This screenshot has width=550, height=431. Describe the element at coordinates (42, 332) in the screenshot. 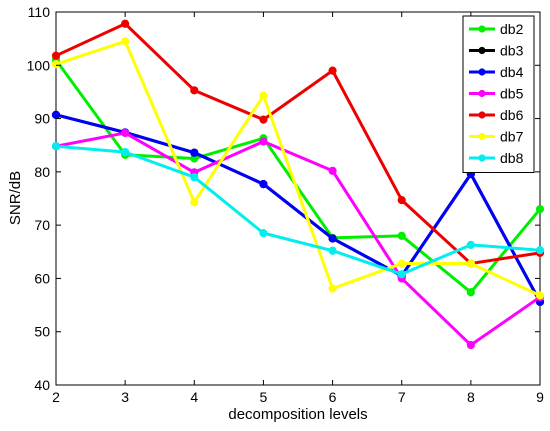

I see `y-tick-label: 50` at that location.